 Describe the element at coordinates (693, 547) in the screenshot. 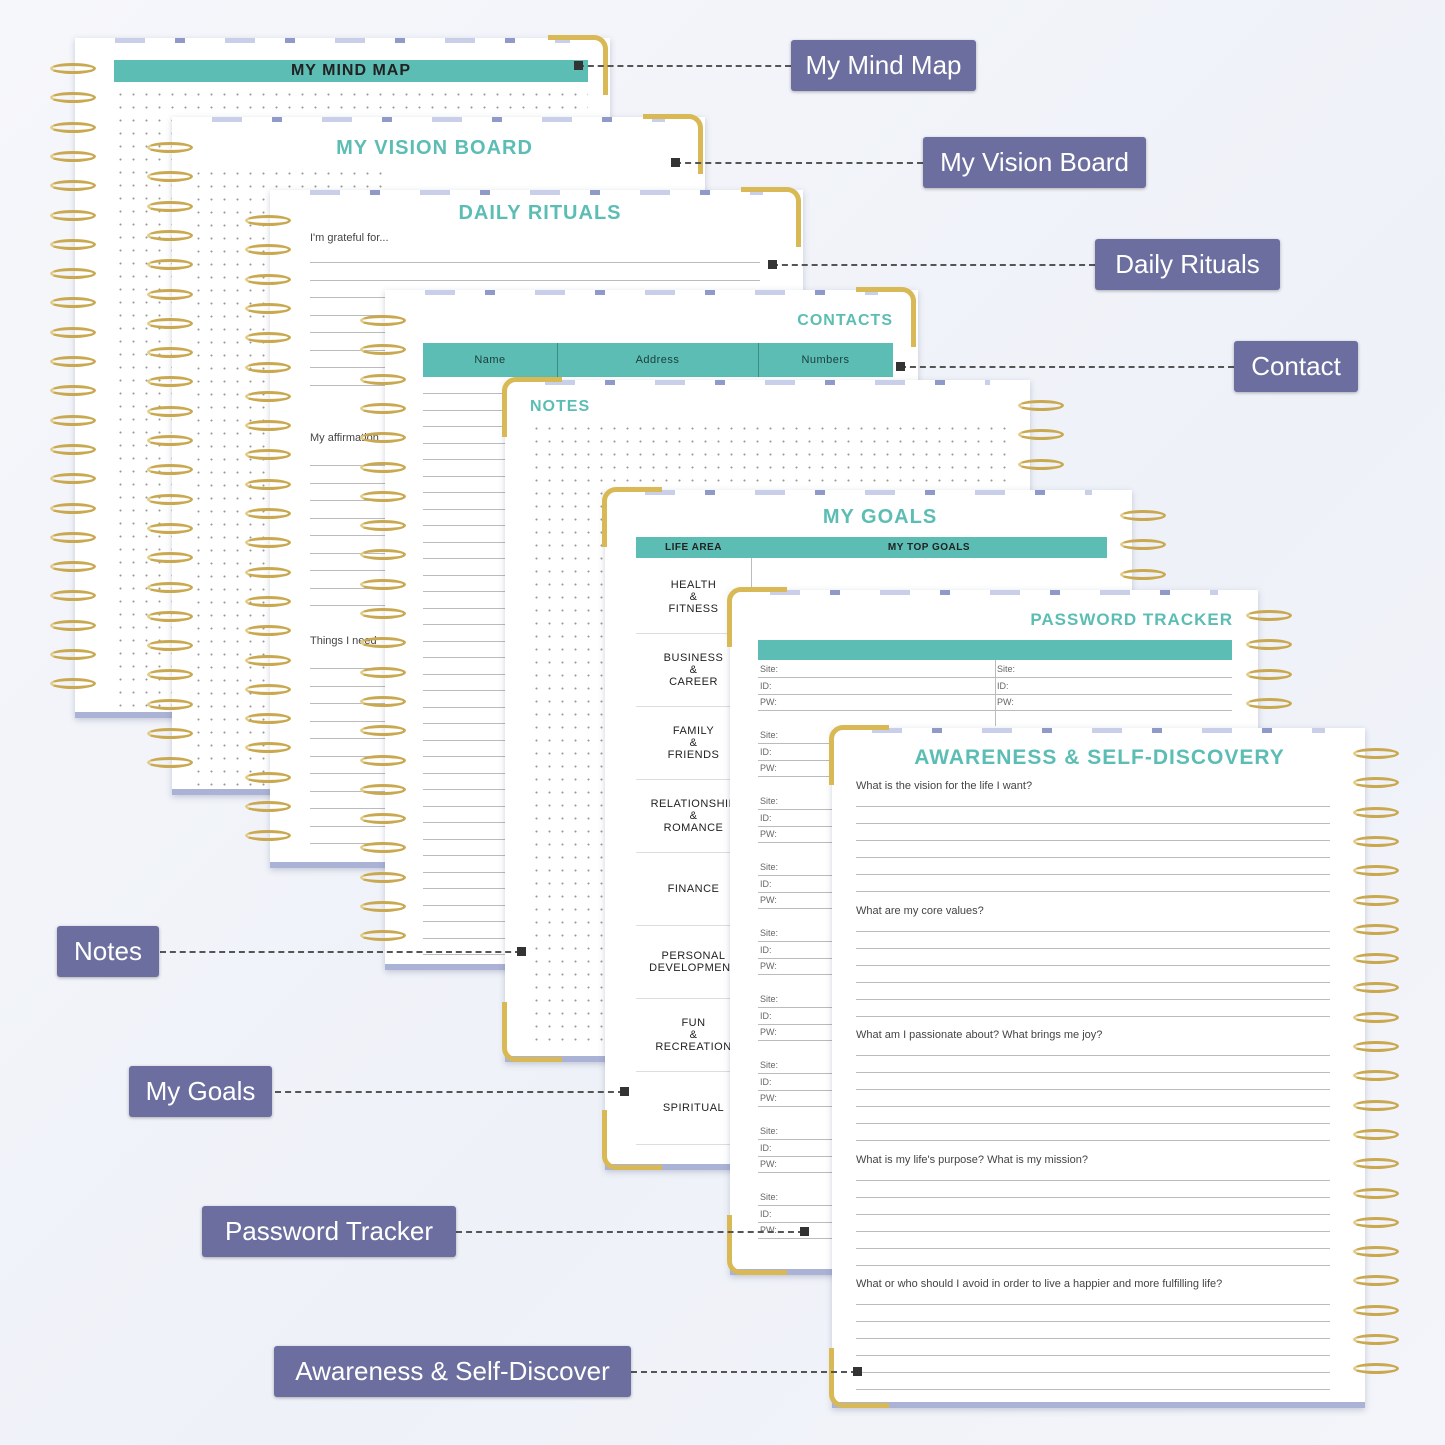

I see `column-header: LIFE AREA` at that location.